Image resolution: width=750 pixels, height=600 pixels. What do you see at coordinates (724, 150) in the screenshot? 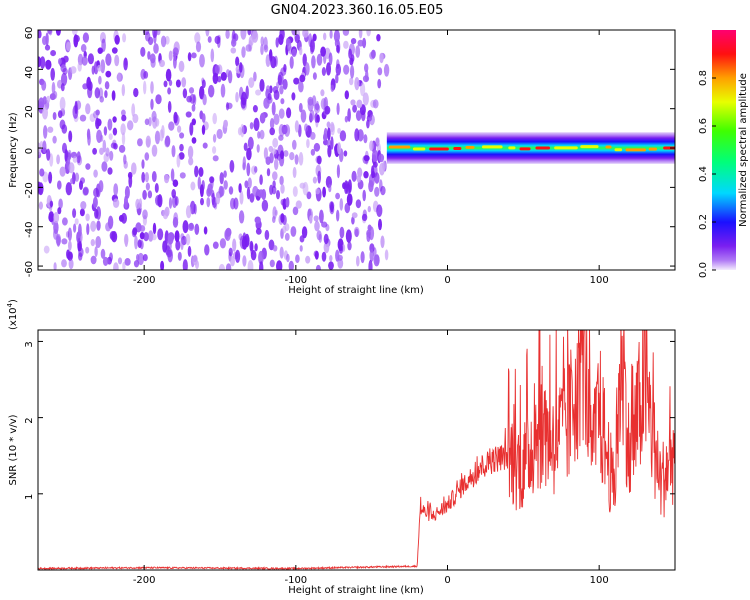
I see `colorbar-gradient` at bounding box center [724, 150].